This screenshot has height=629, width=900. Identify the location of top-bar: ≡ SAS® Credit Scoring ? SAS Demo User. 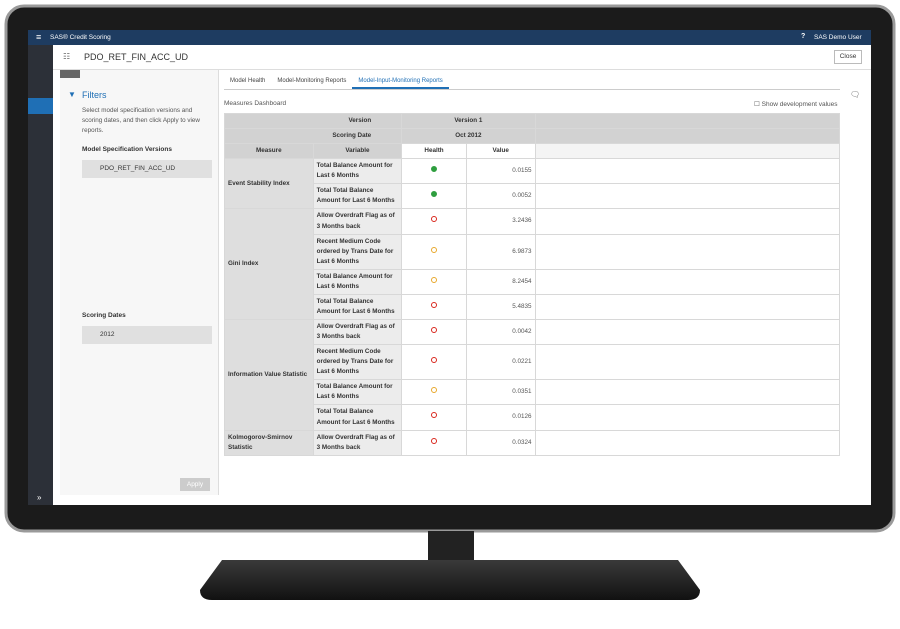
(449, 37).